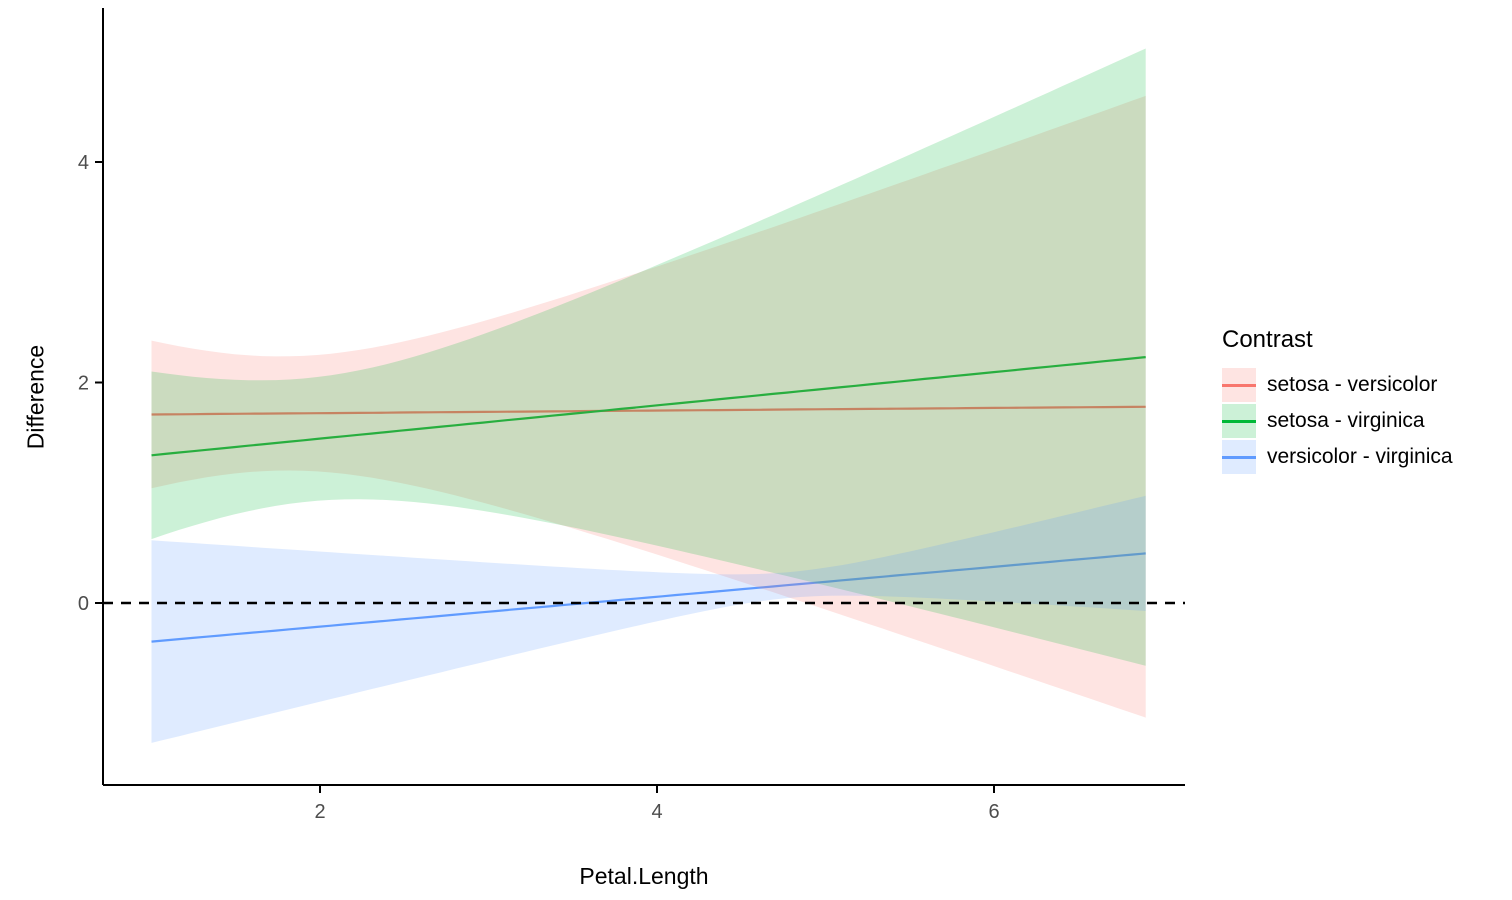 The image size is (1512, 900). I want to click on legend-swatch-setosa-versicolor, so click(1239, 385).